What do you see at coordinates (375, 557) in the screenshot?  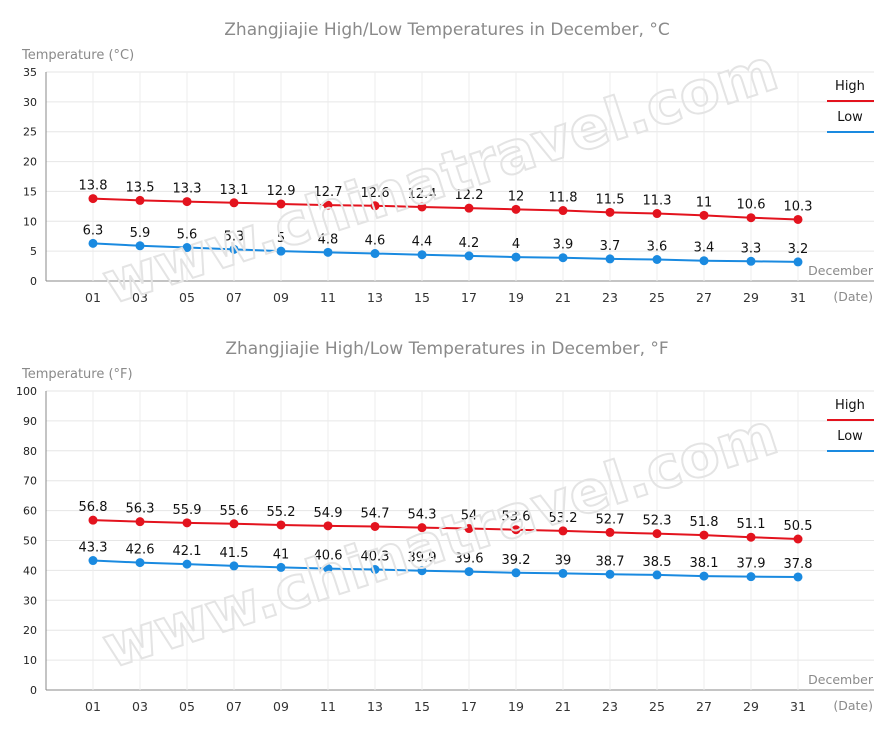 I see `data-label: 40.3` at bounding box center [375, 557].